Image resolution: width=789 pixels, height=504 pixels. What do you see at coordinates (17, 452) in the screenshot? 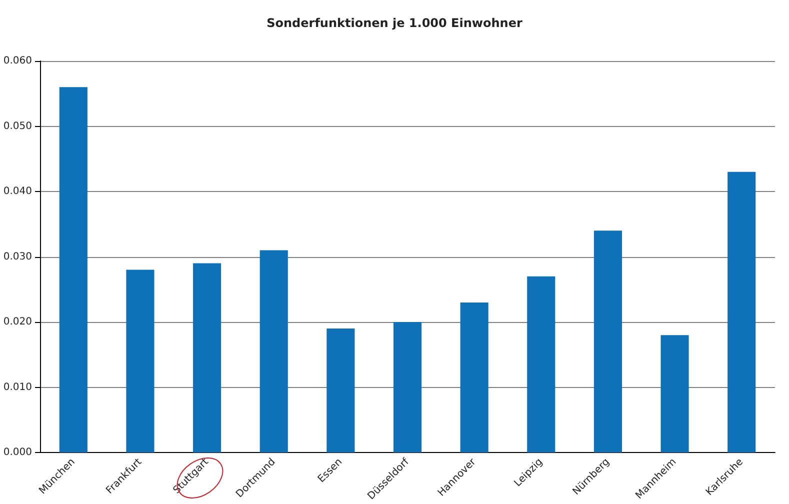
I see `y-tick-label: 0.000` at bounding box center [17, 452].